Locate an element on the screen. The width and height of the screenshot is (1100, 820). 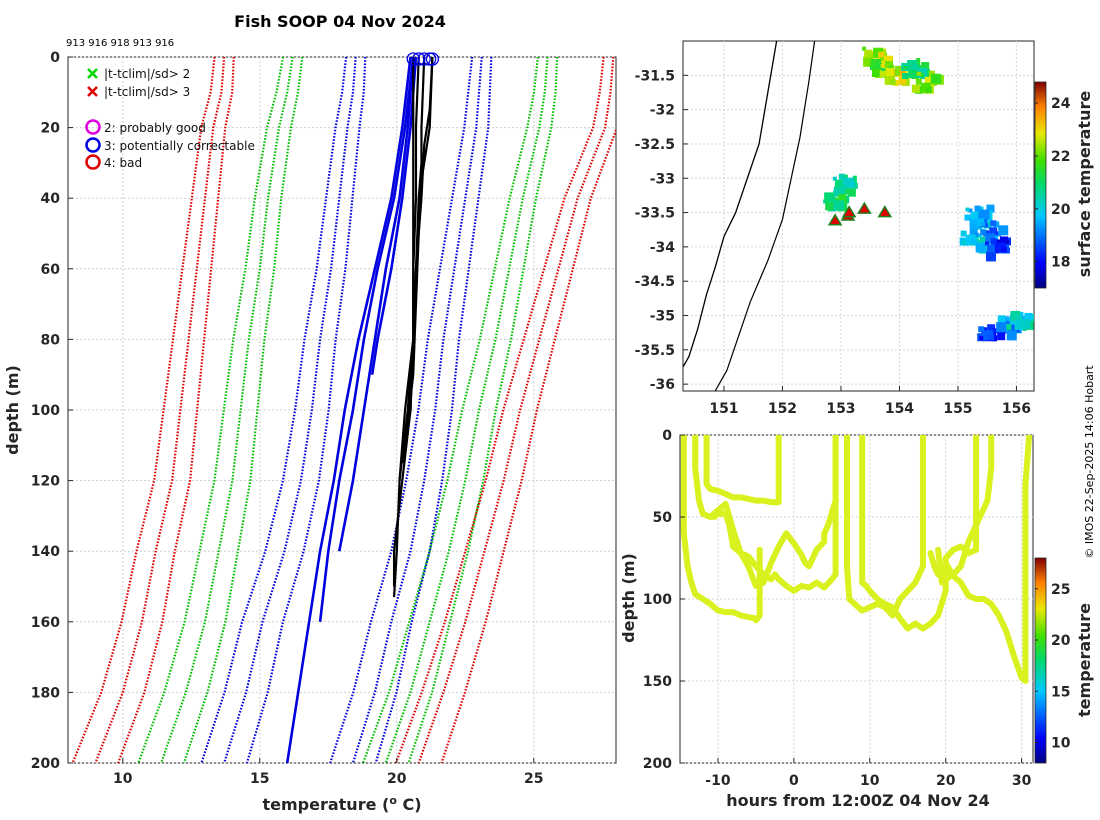
x-tick-label: 20 is located at coordinates (397, 779).